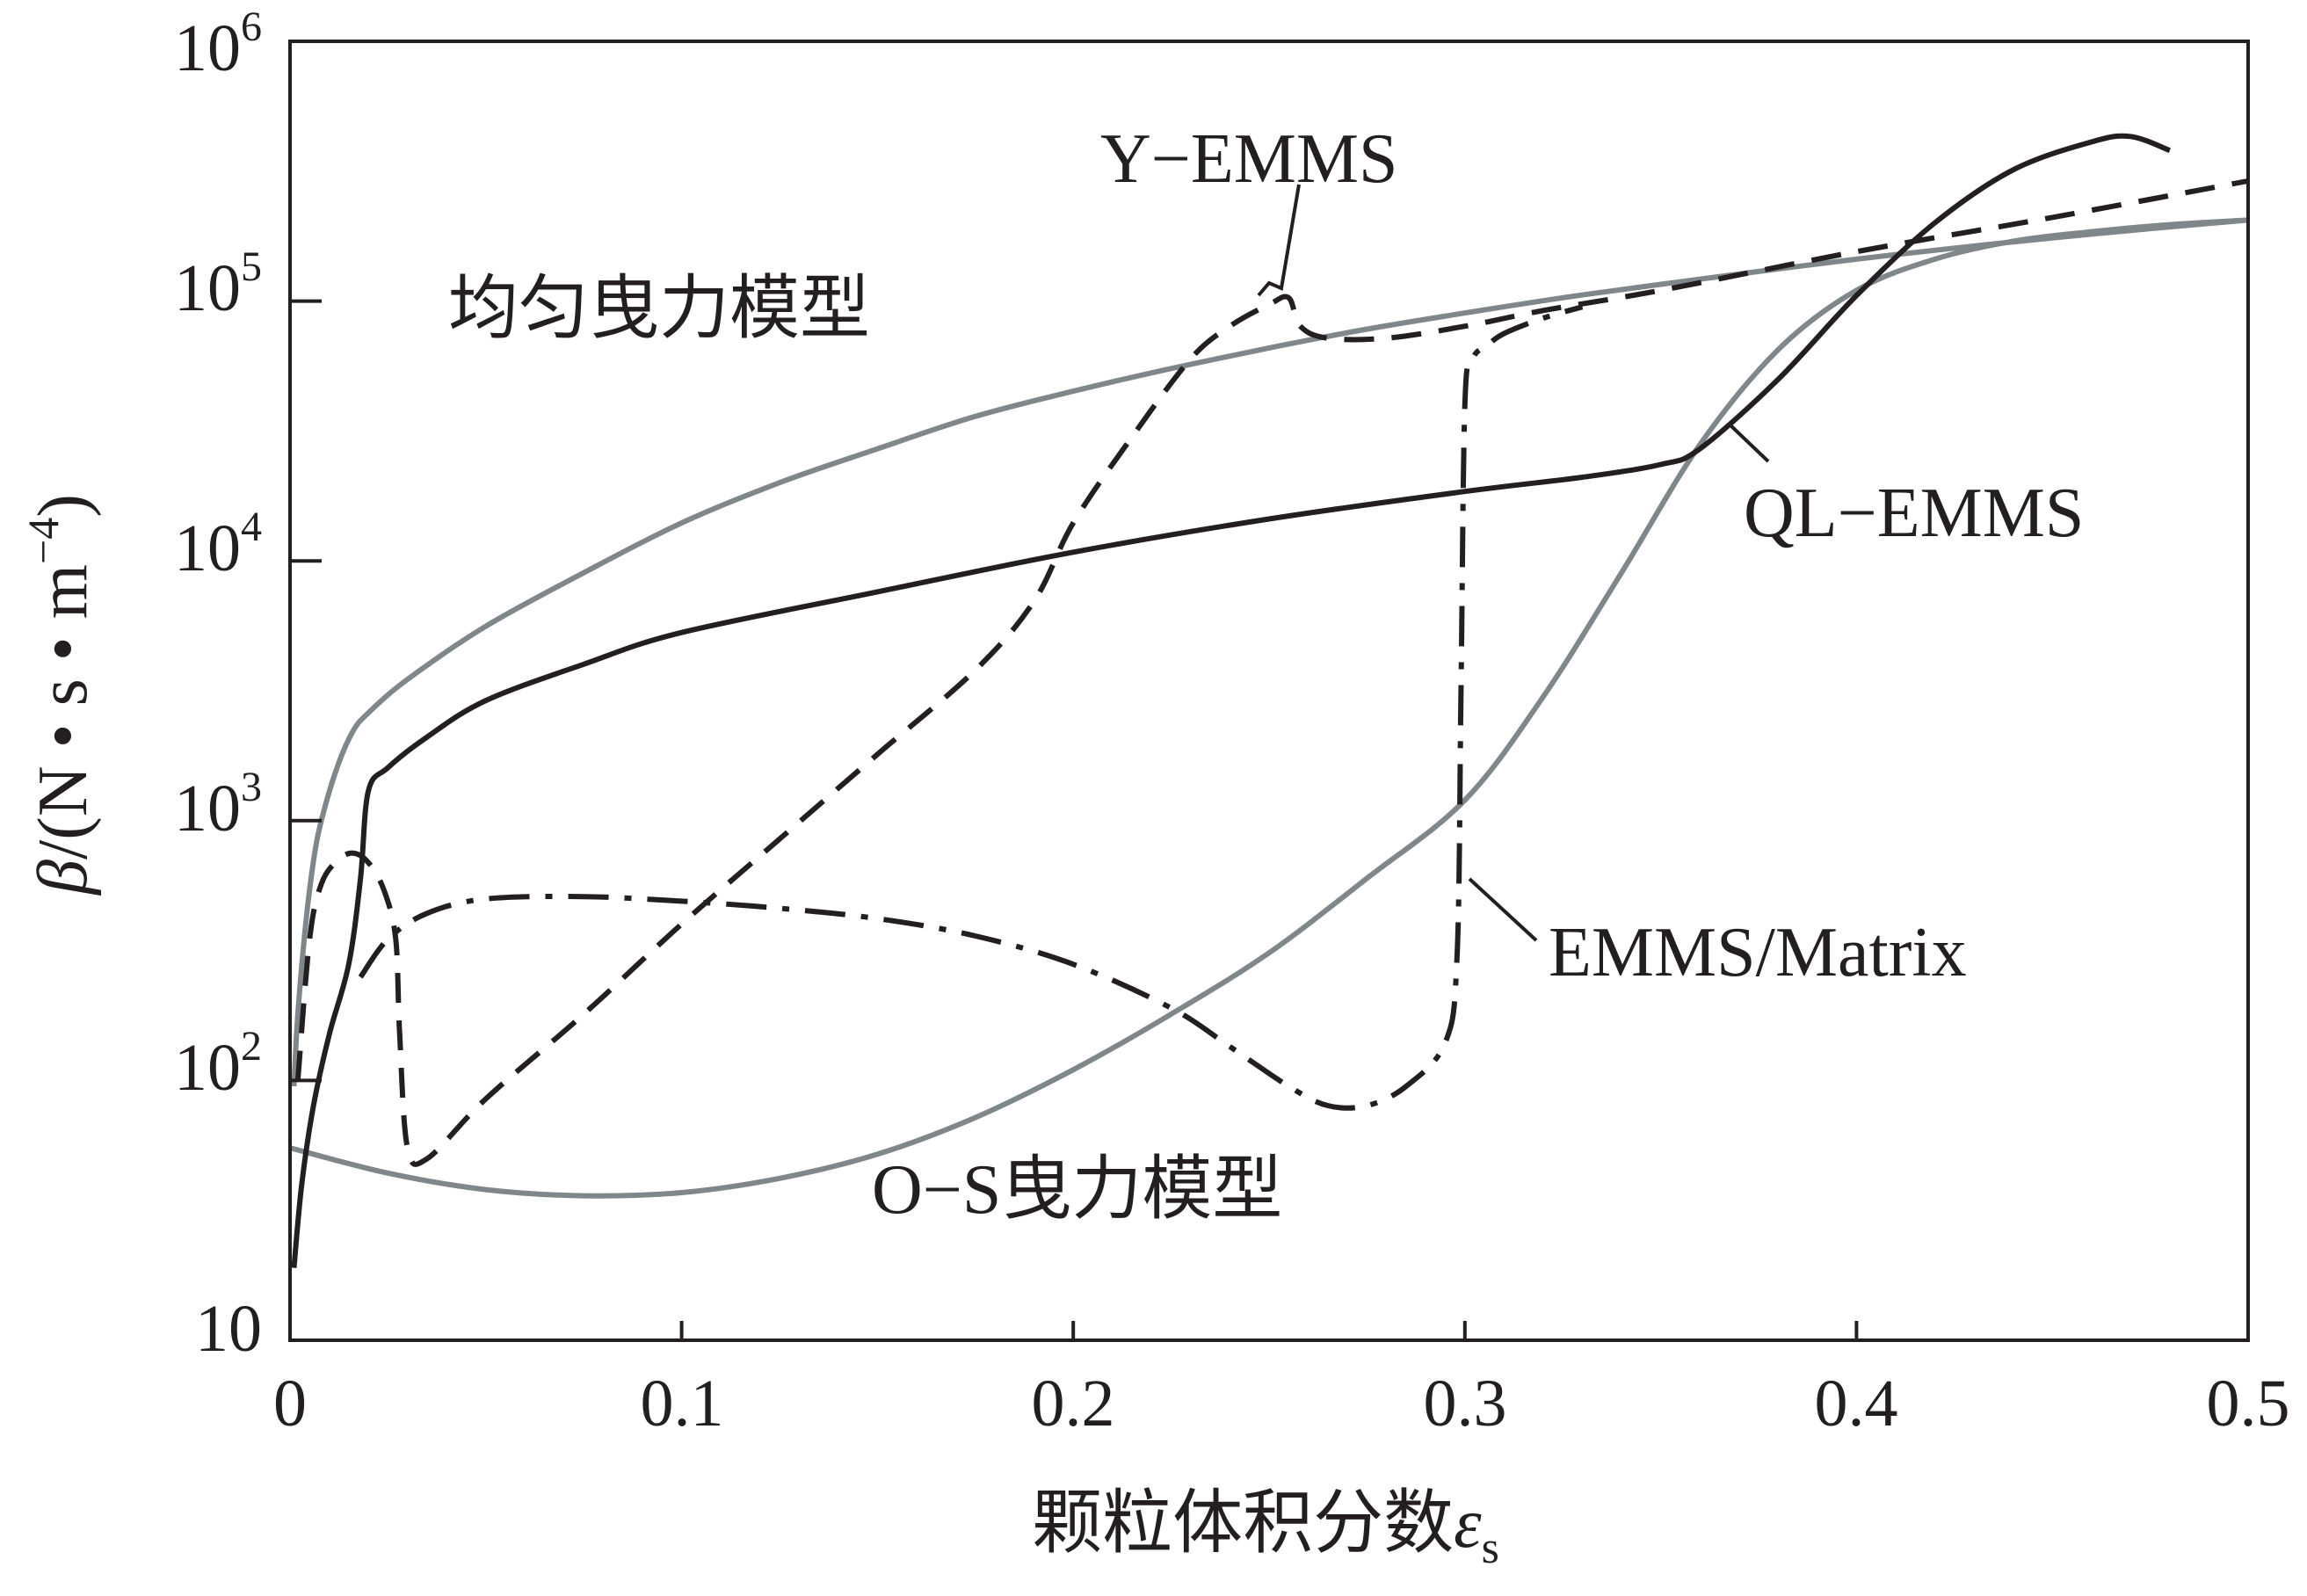 Image resolution: width=2307 pixels, height=1596 pixels. I want to click on label-ql-emms: QL−EMMS, so click(1914, 513).